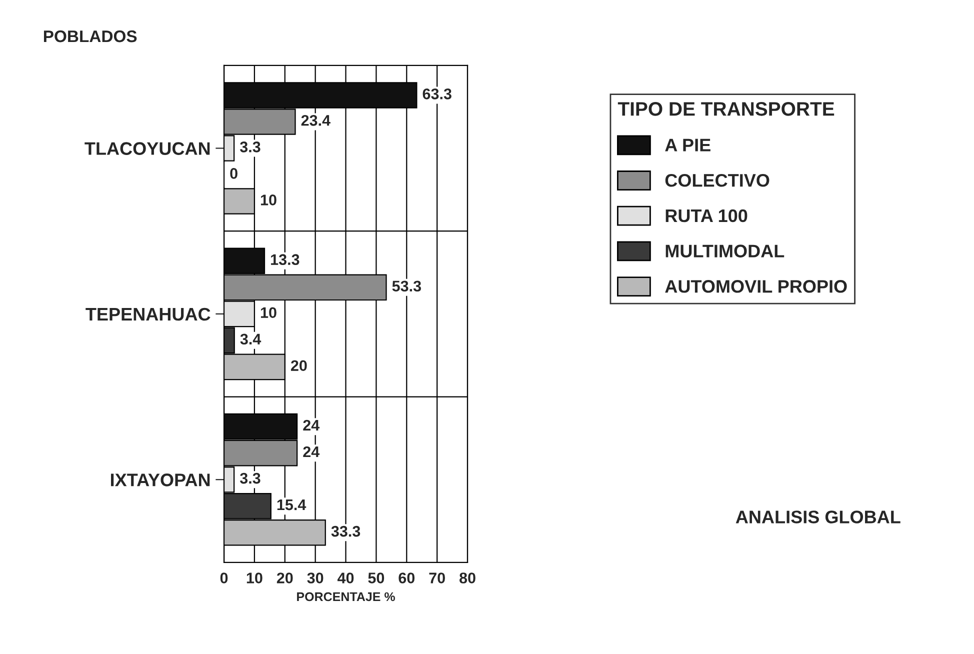 The image size is (974, 654). Describe the element at coordinates (234, 173) in the screenshot. I see `data-label: 0` at that location.